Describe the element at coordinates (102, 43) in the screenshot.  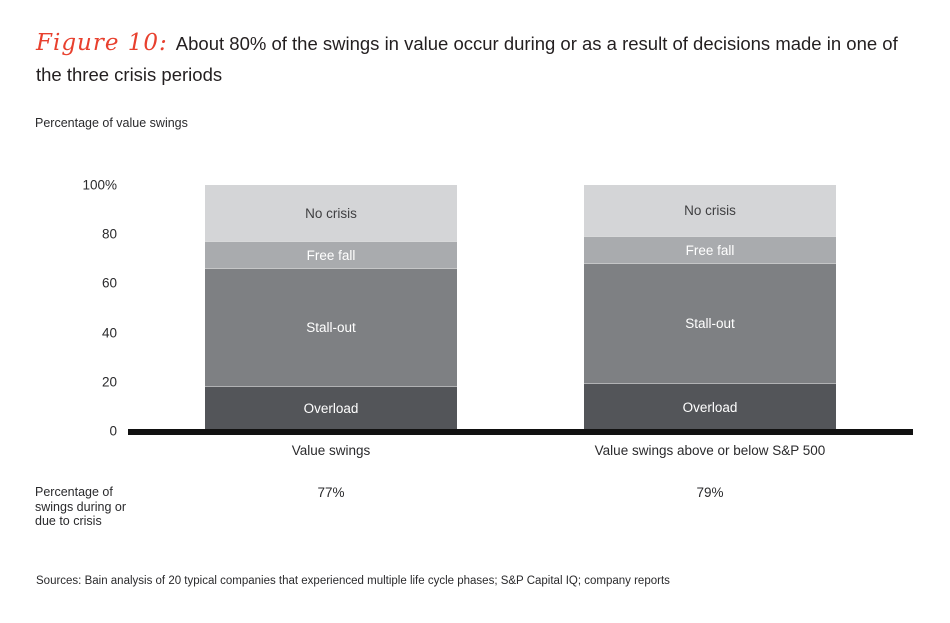
I see `figure-label: Figure 10:` at that location.